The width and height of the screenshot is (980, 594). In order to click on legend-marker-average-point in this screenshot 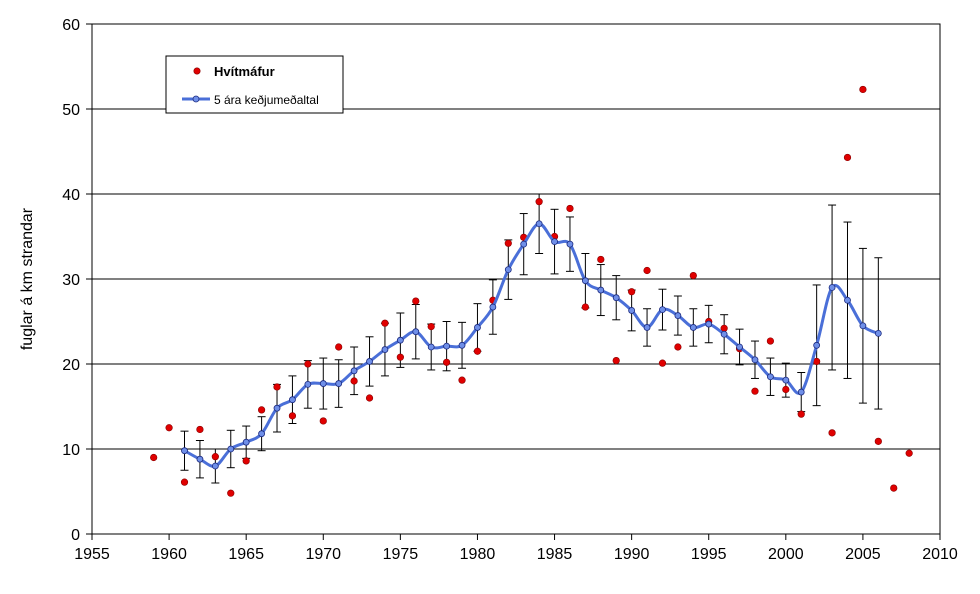, I will do `click(196, 99)`.